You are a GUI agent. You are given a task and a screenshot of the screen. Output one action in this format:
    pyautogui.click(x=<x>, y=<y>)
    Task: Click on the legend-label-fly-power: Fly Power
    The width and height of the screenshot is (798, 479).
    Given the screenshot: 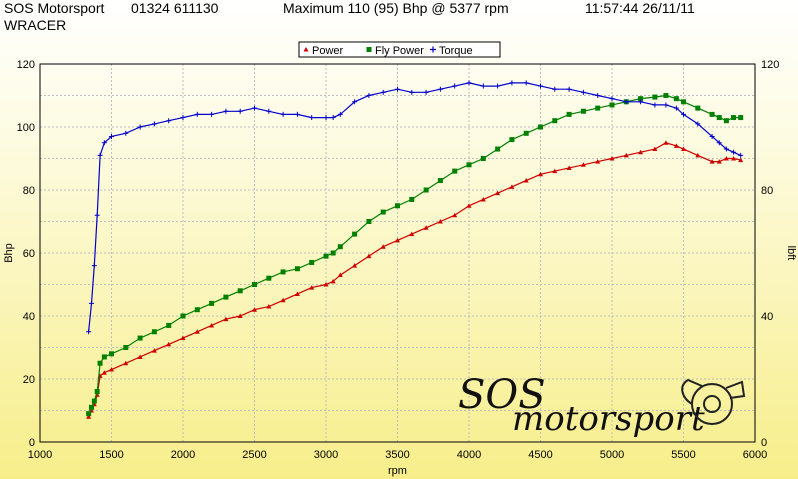 What is the action you would take?
    pyautogui.click(x=399, y=51)
    